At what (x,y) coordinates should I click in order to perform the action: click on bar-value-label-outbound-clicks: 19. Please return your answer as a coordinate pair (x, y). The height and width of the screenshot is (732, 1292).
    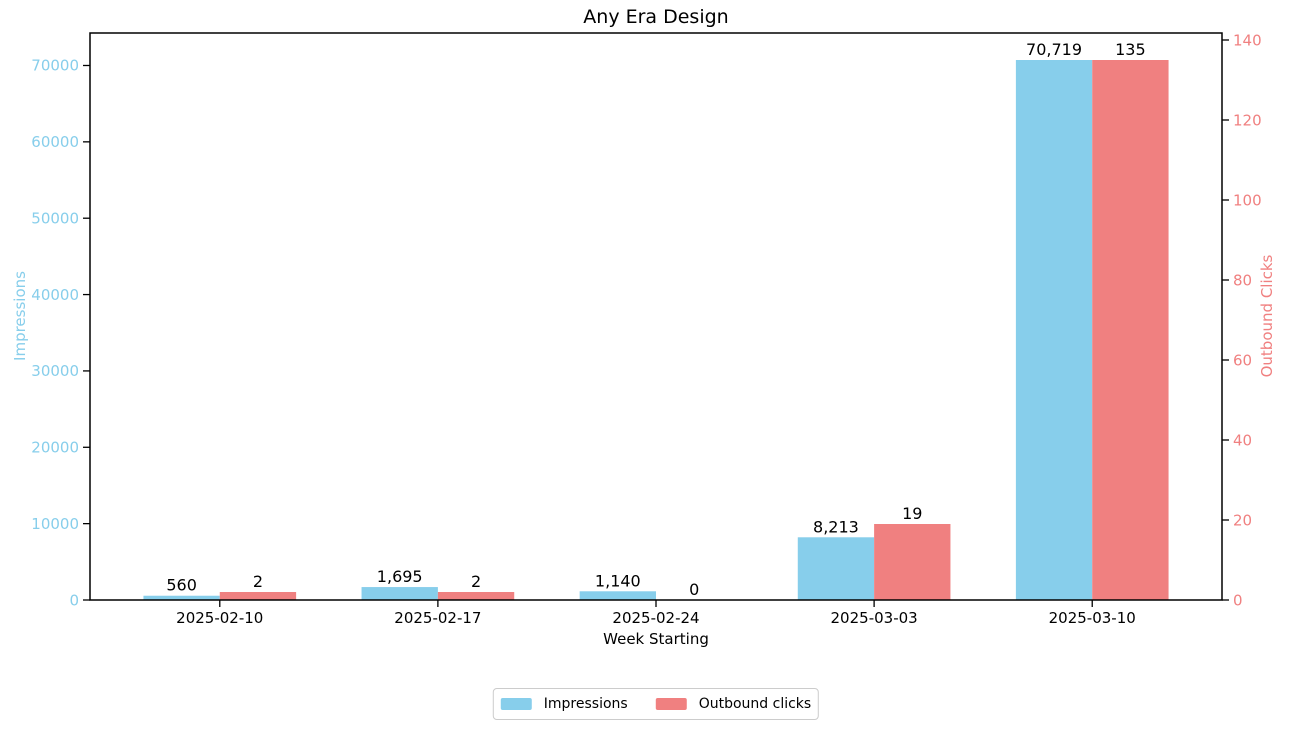
    Looking at the image, I should click on (912, 513).